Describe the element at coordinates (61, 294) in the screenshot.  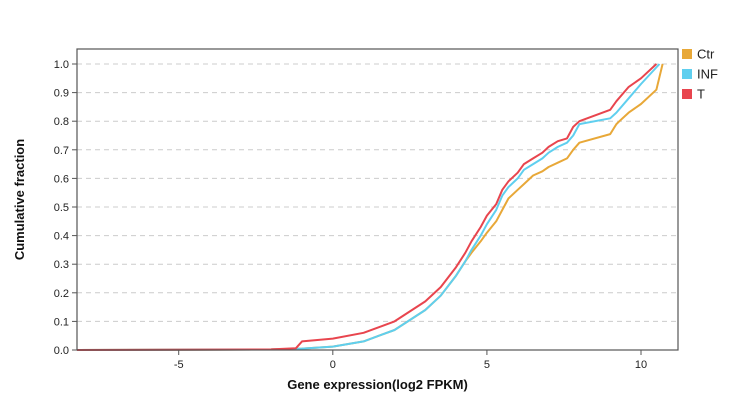
I see `y-tick-label: 0.2` at that location.